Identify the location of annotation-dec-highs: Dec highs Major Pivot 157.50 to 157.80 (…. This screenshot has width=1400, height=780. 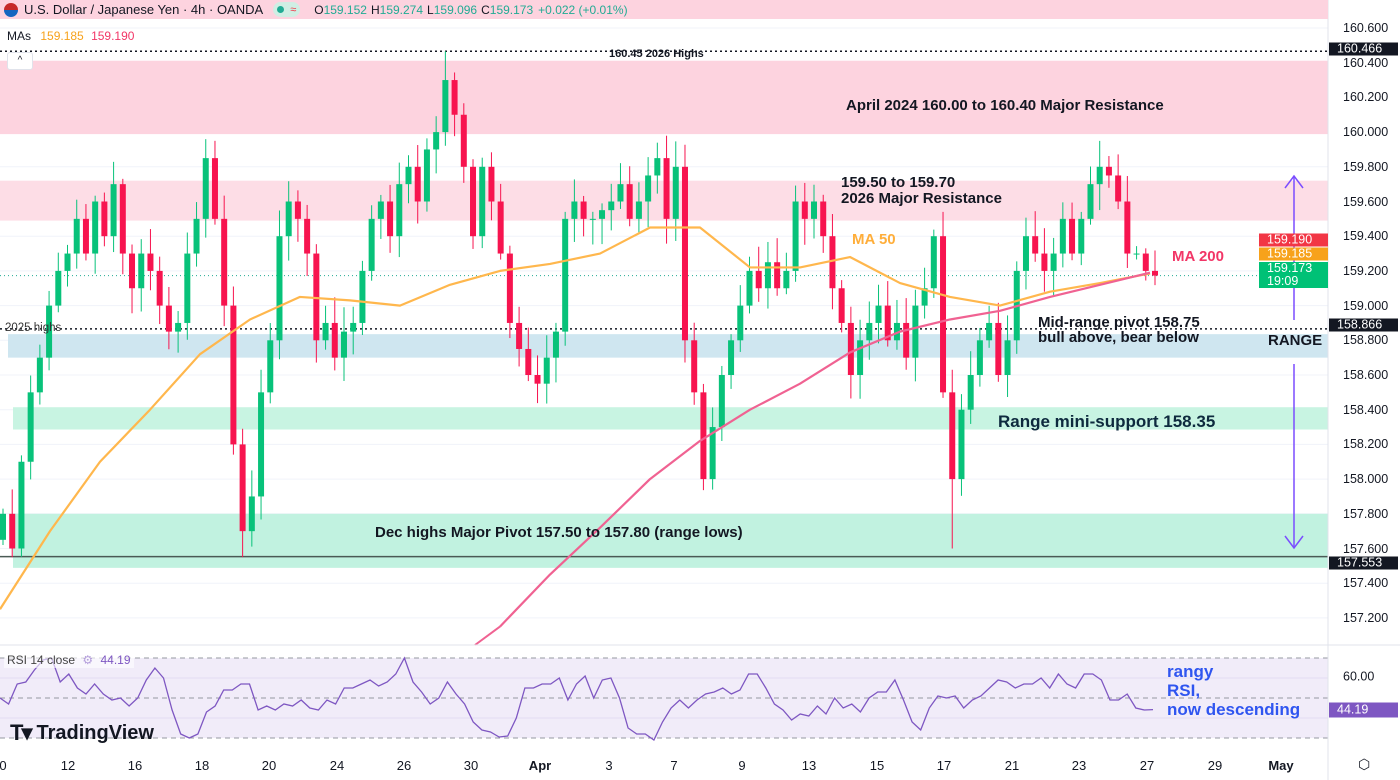
(559, 532).